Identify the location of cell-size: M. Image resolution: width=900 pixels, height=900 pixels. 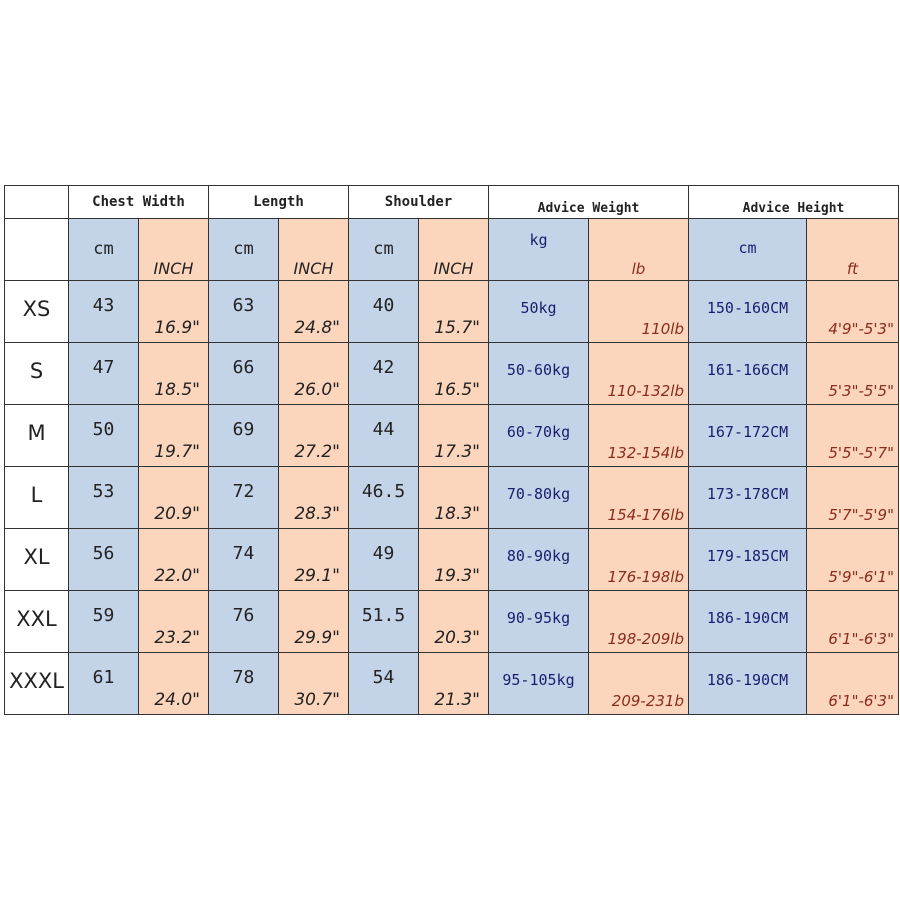
(36, 435).